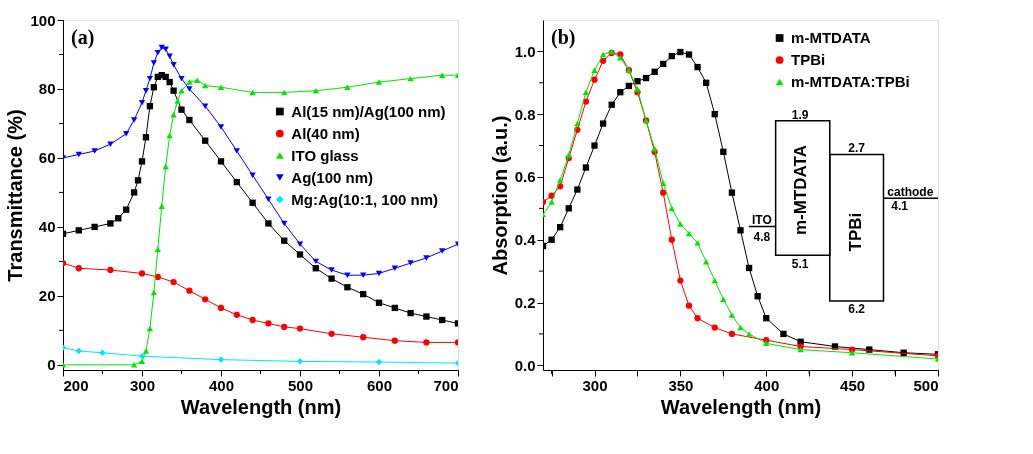  What do you see at coordinates (900, 206) in the screenshot?
I see `annotation: 4.1` at bounding box center [900, 206].